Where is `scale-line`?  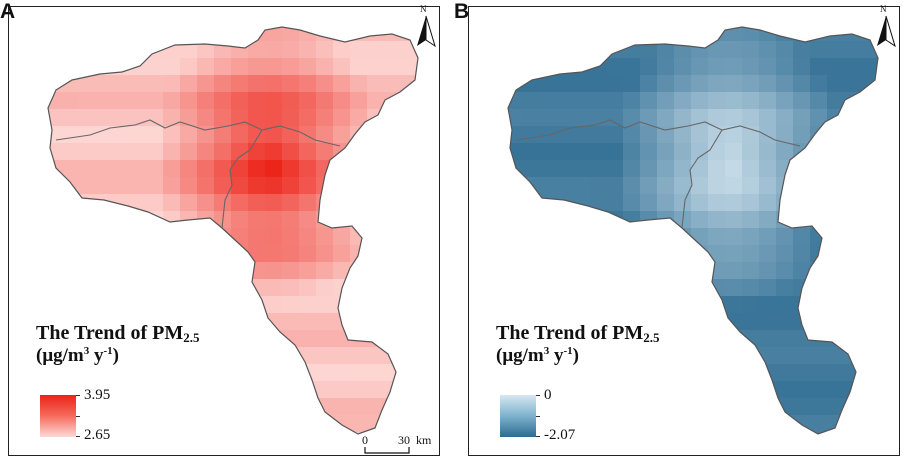
scale-line is located at coordinates (387, 450).